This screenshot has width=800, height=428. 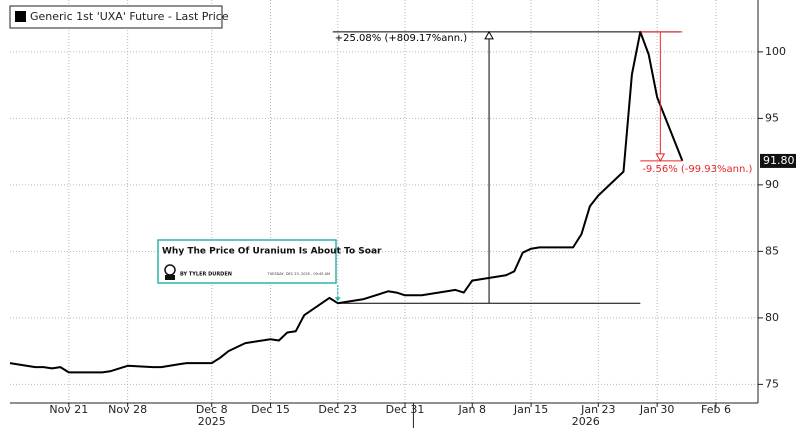 I want to click on y-tick-label: 95, so click(x=772, y=117).